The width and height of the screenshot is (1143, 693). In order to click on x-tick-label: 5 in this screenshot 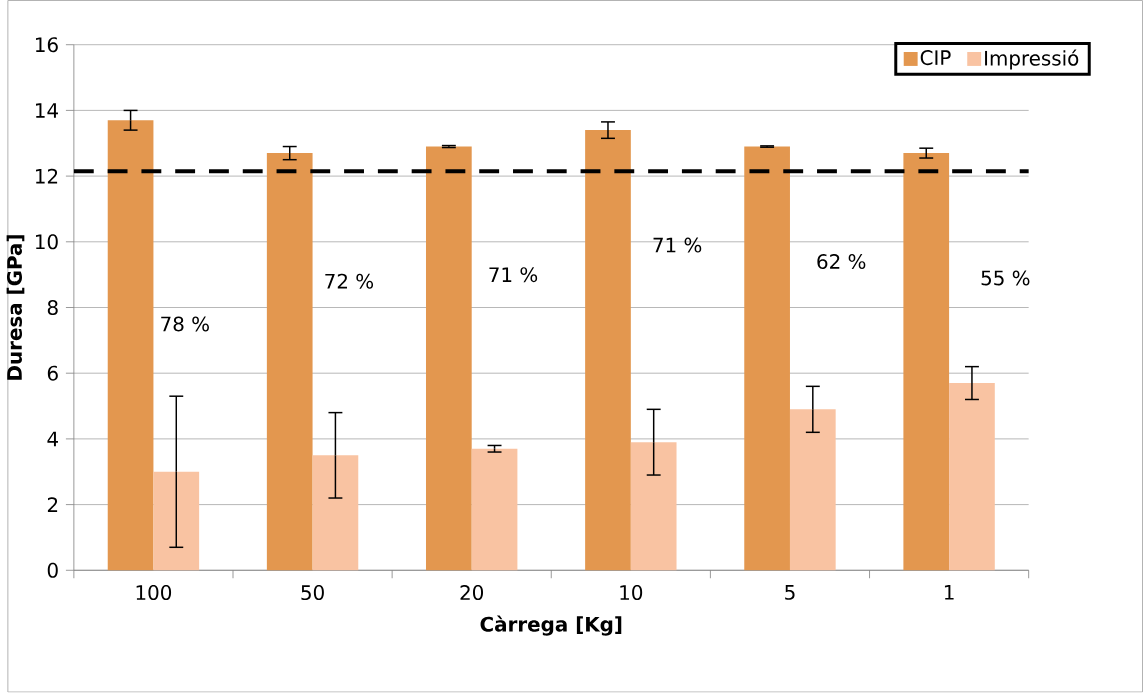, I will do `click(790, 593)`.